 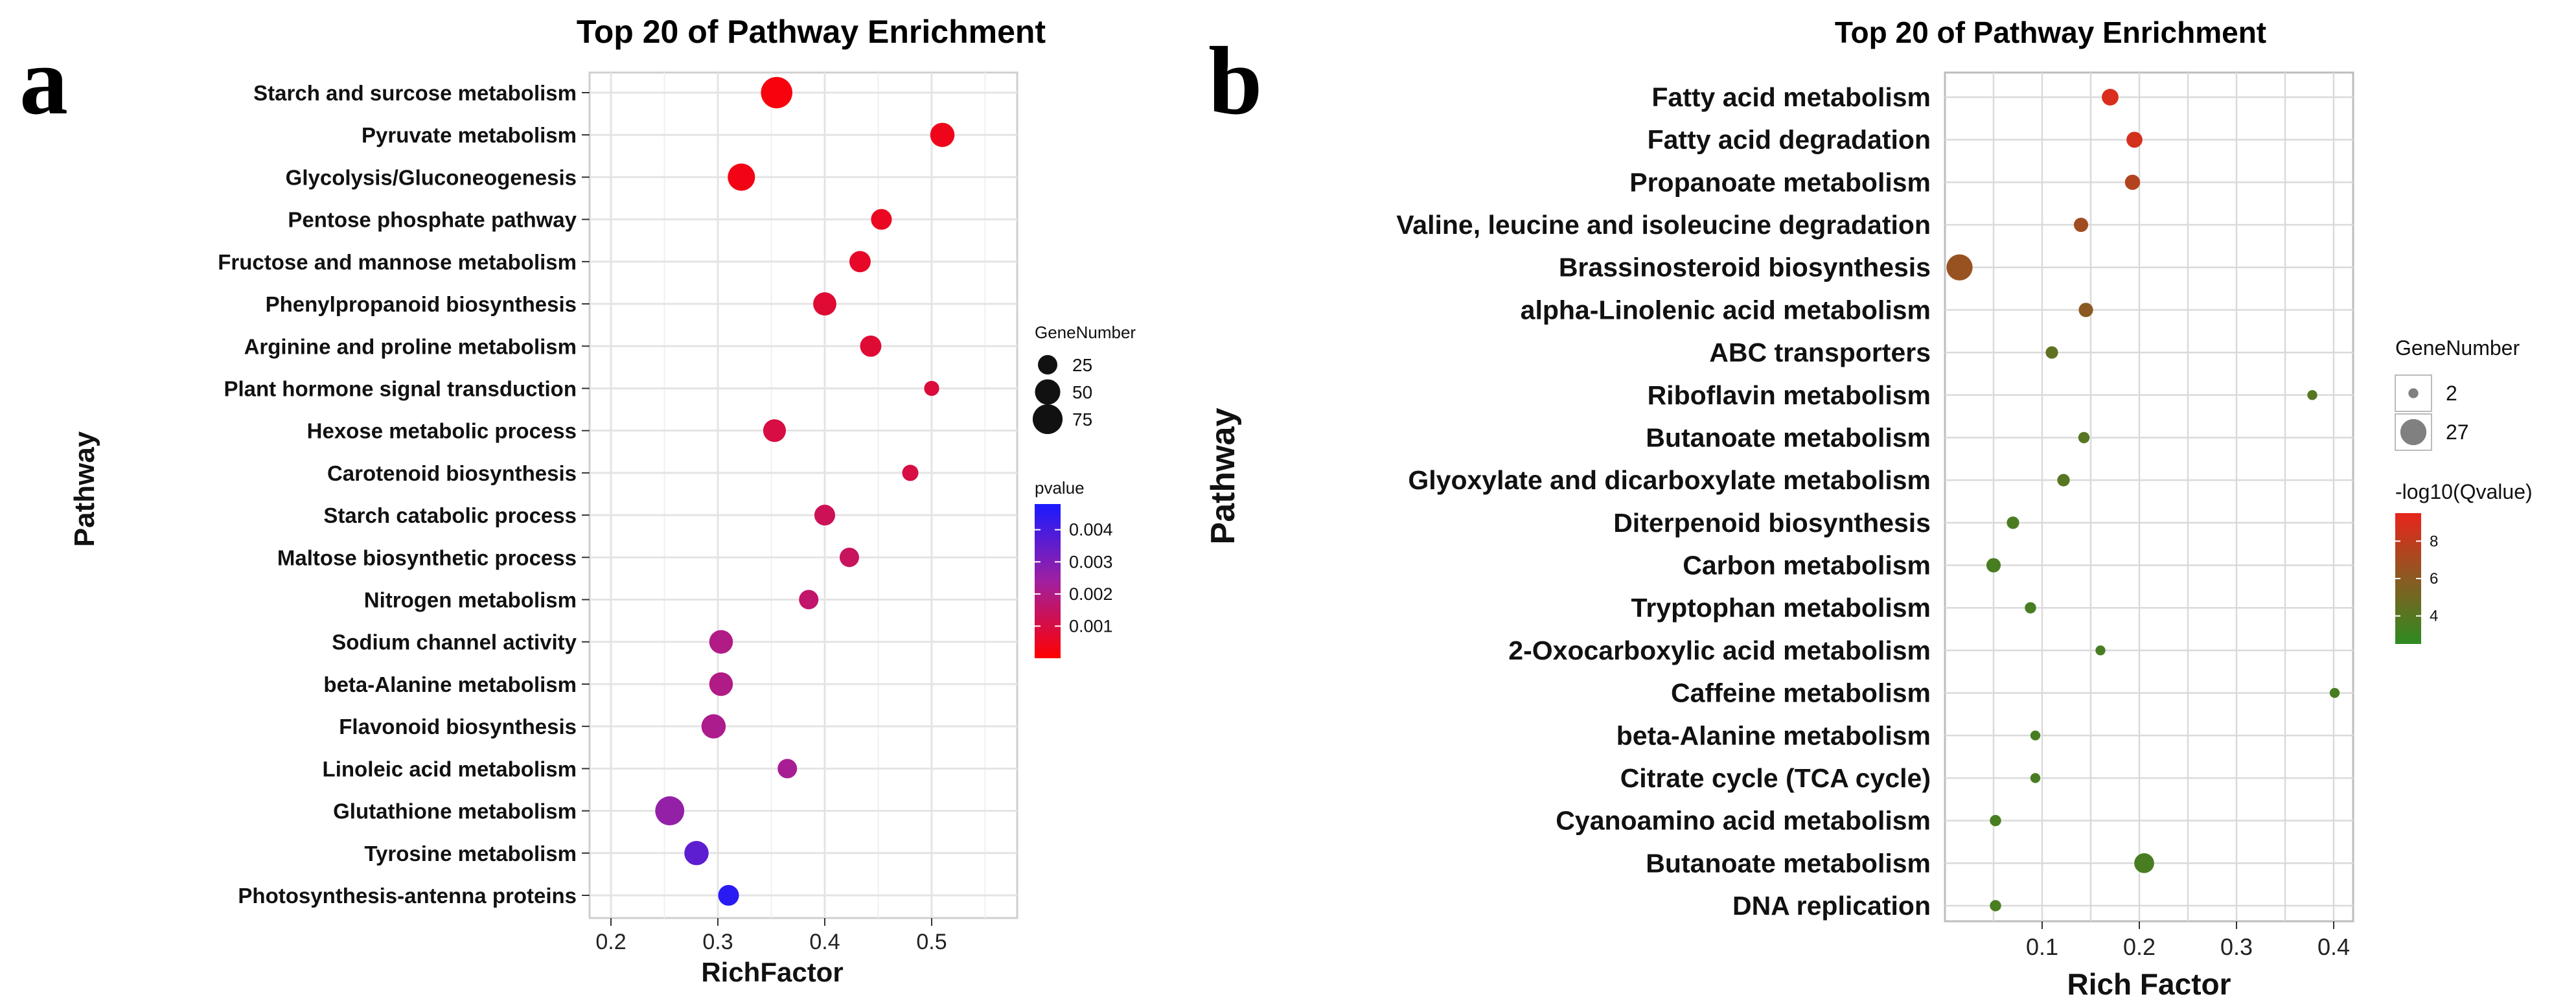 What do you see at coordinates (2143, 501) in the screenshot?
I see `chart-b-points` at bounding box center [2143, 501].